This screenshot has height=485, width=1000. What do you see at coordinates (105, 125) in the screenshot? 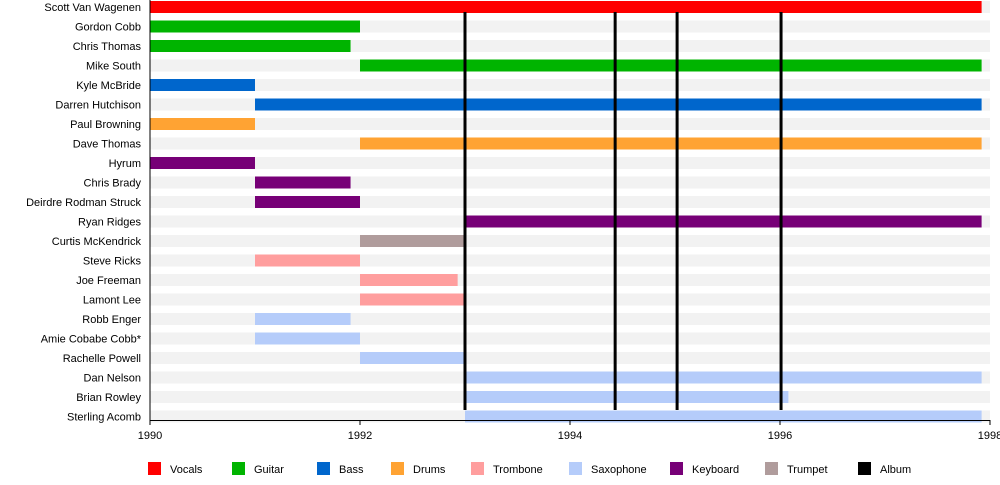
I see `member-label: Paul Browning` at bounding box center [105, 125].